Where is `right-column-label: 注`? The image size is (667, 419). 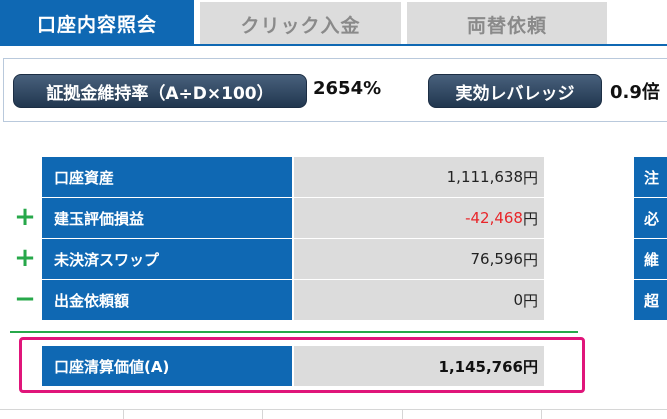
right-column-label: 注 is located at coordinates (650, 177).